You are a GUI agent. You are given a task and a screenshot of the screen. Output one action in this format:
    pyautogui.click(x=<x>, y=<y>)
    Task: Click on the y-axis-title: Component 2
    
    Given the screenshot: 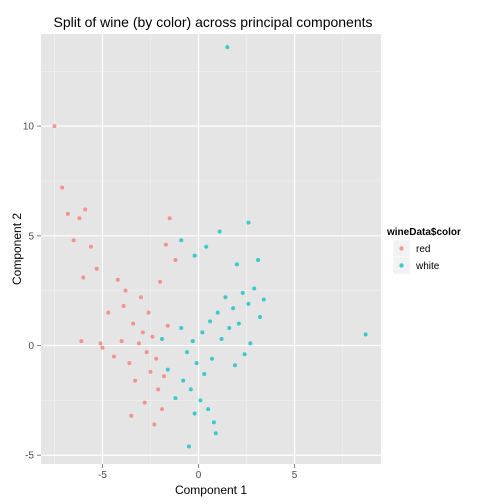 What is the action you would take?
    pyautogui.click(x=17, y=249)
    